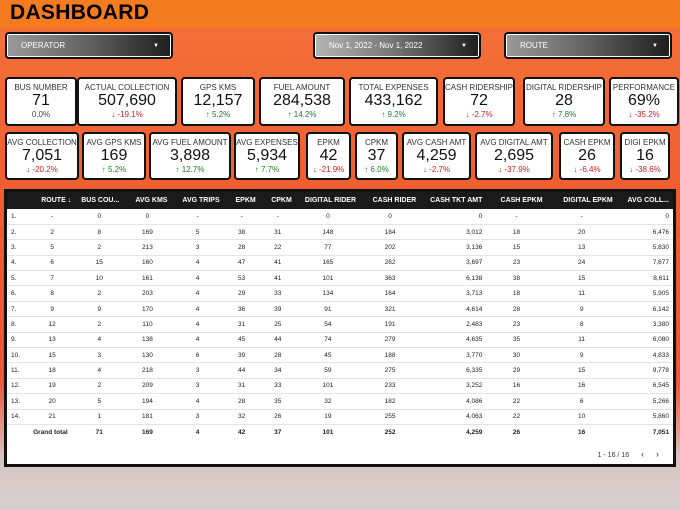  Describe the element at coordinates (474, 432) in the screenshot. I see `table-cell: 4,259` at that location.